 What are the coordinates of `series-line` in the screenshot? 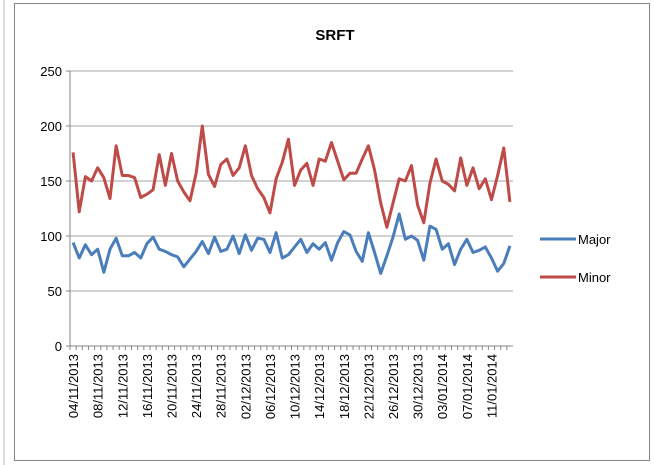 It's located at (291, 243).